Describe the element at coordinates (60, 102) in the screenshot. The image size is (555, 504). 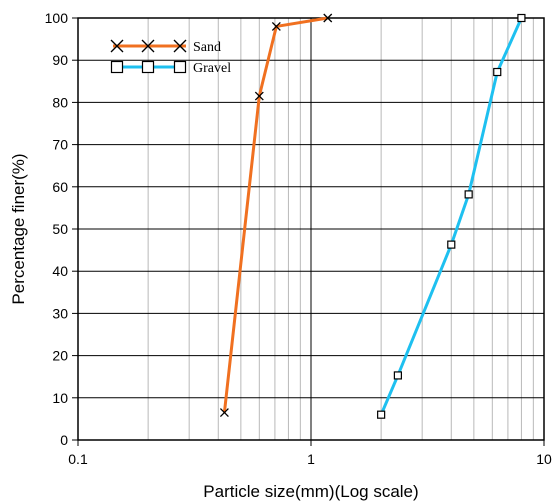
I see `y-tick-label: 80` at that location.